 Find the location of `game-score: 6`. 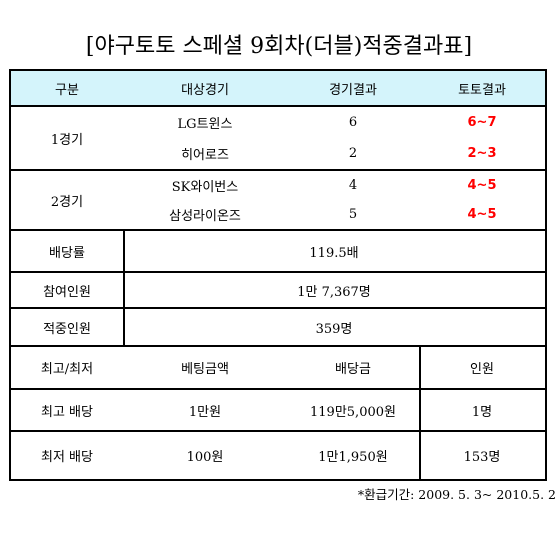

game-score: 6 is located at coordinates (353, 122).